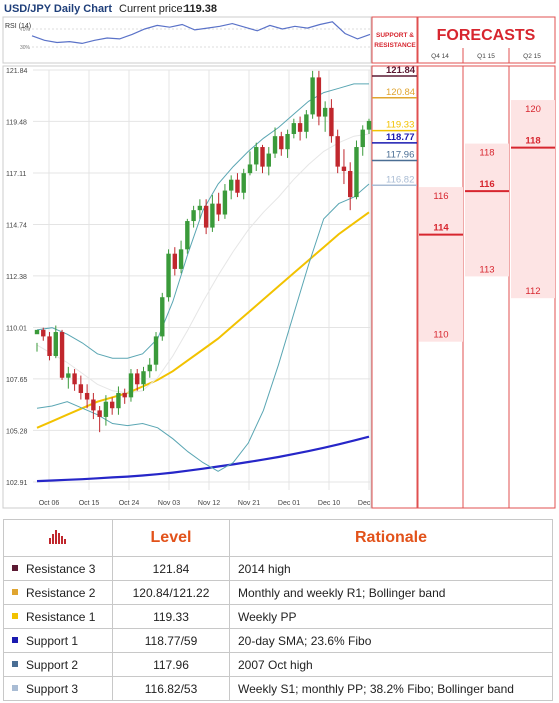  What do you see at coordinates (89, 503) in the screenshot?
I see `x-tick-label: Oct 15` at bounding box center [89, 503].